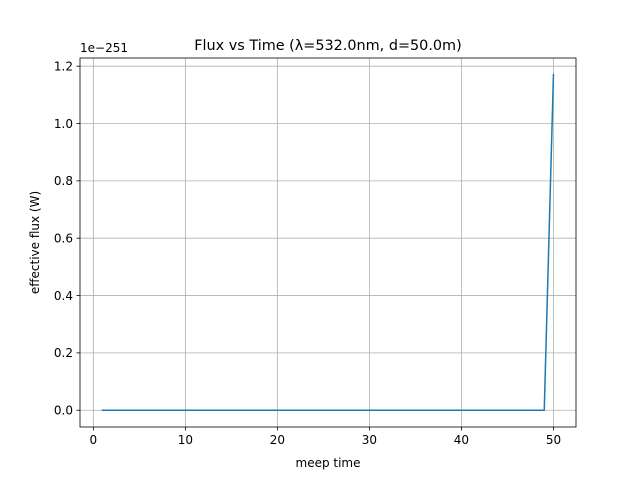  What do you see at coordinates (327, 46) in the screenshot?
I see `chart-title: Flux vs Time (λ=532.0nm, d=50.0m)` at bounding box center [327, 46].